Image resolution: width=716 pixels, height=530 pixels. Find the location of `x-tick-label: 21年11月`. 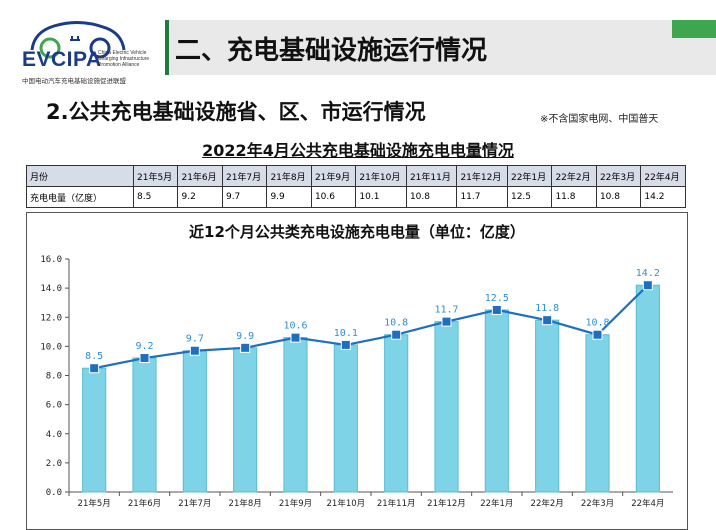

x-tick-label: 21年11月 is located at coordinates (396, 503).